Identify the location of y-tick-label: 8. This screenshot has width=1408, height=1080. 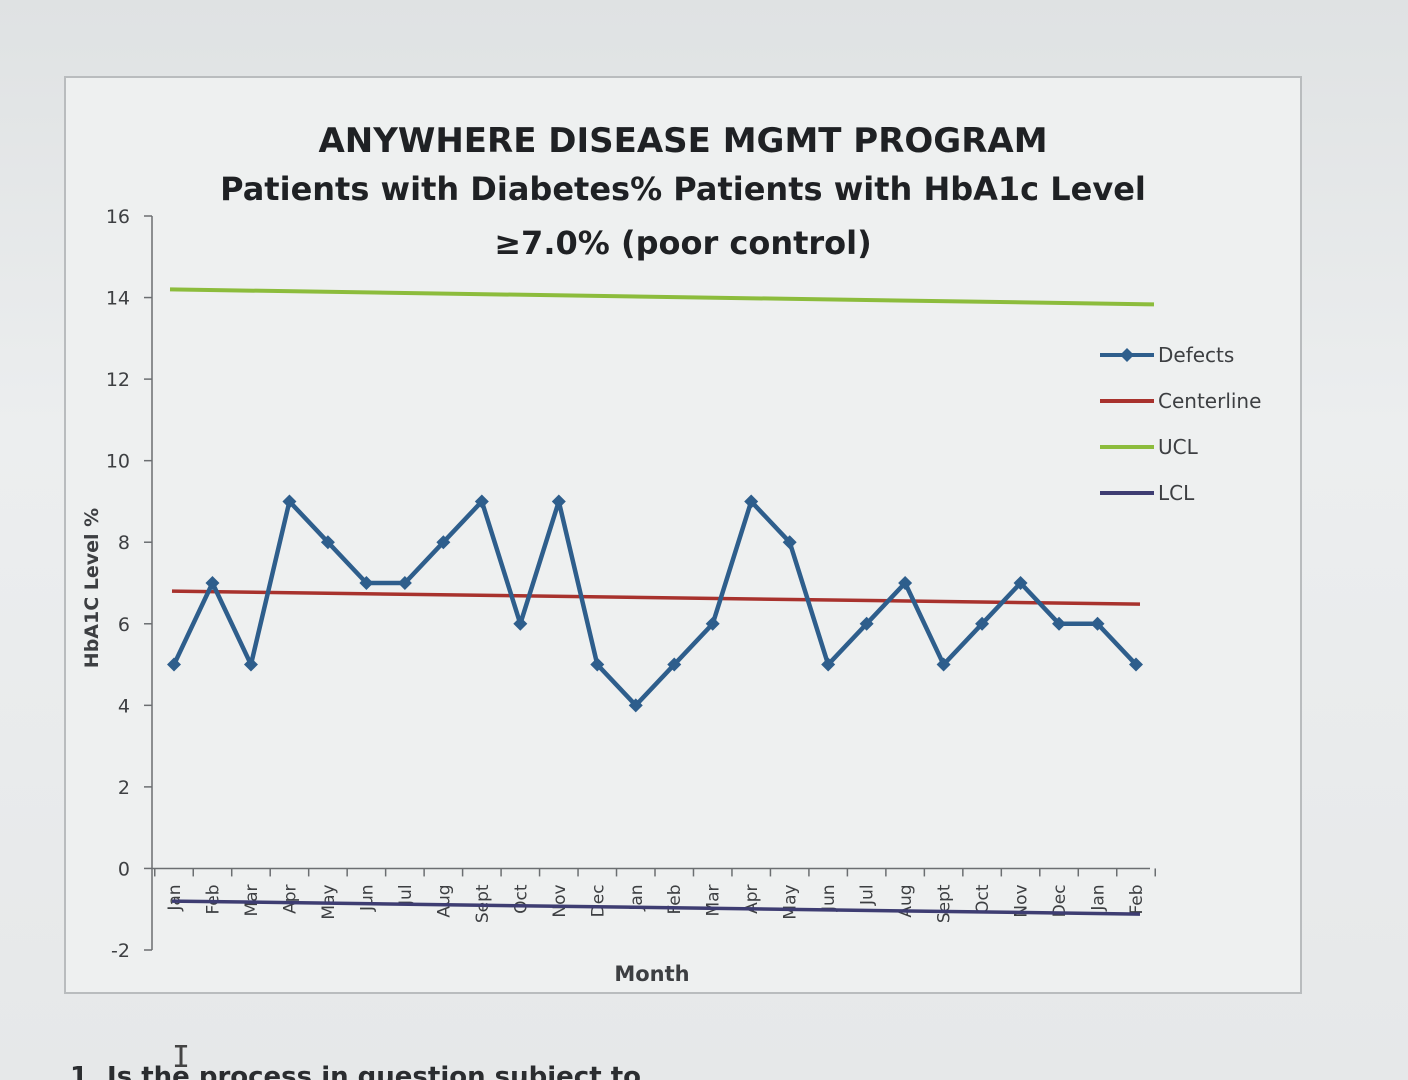
(124, 543).